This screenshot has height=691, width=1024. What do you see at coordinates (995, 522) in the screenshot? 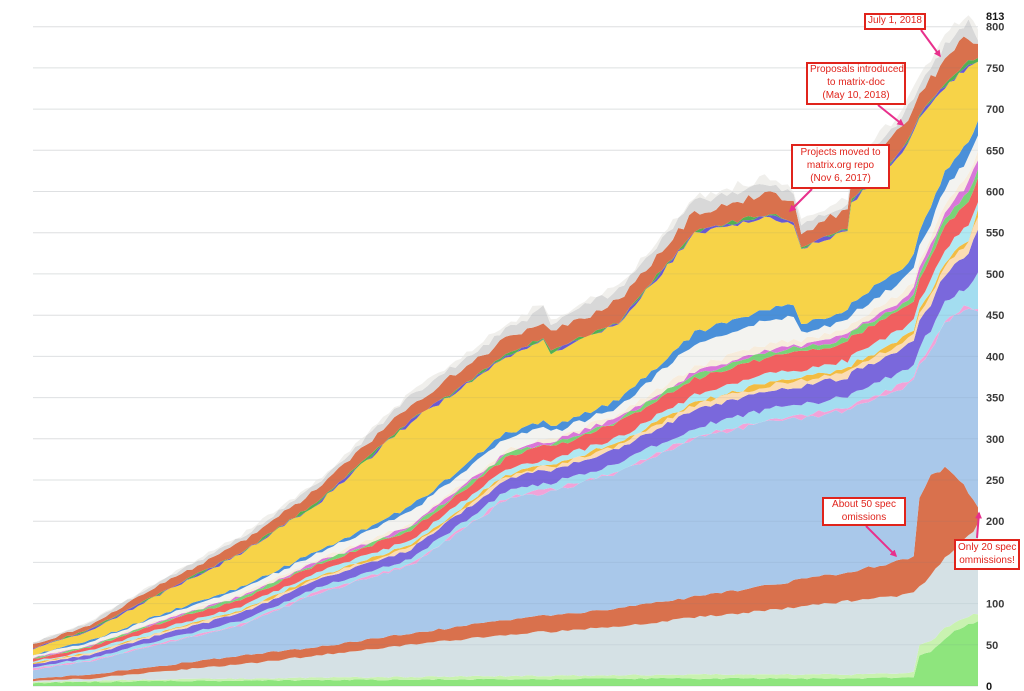
I see `y-tick-200: 200` at bounding box center [995, 522].